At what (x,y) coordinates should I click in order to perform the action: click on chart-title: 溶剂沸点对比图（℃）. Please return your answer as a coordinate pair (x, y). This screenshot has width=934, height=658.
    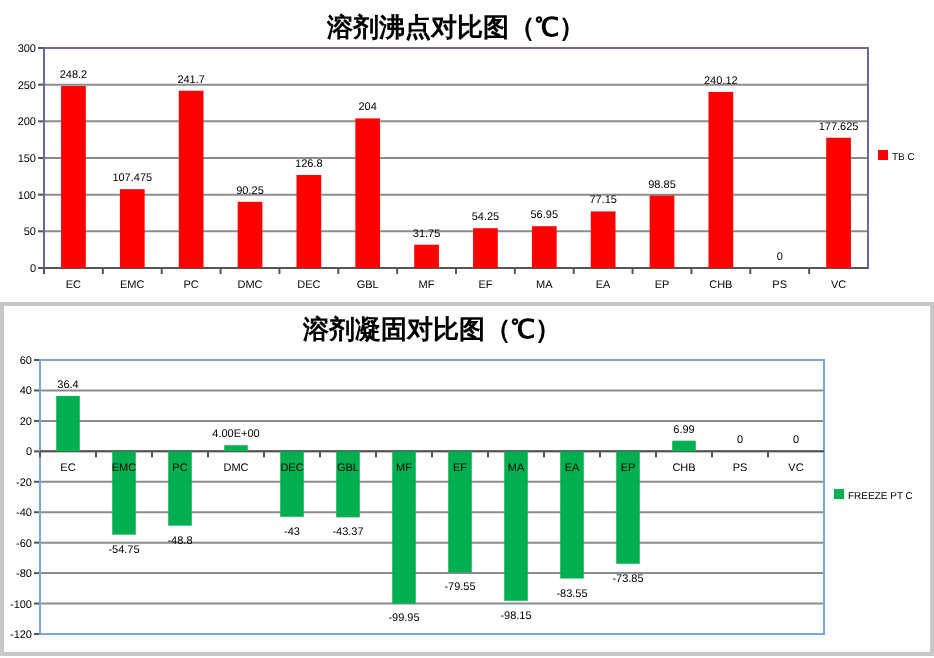
    Looking at the image, I should click on (455, 27).